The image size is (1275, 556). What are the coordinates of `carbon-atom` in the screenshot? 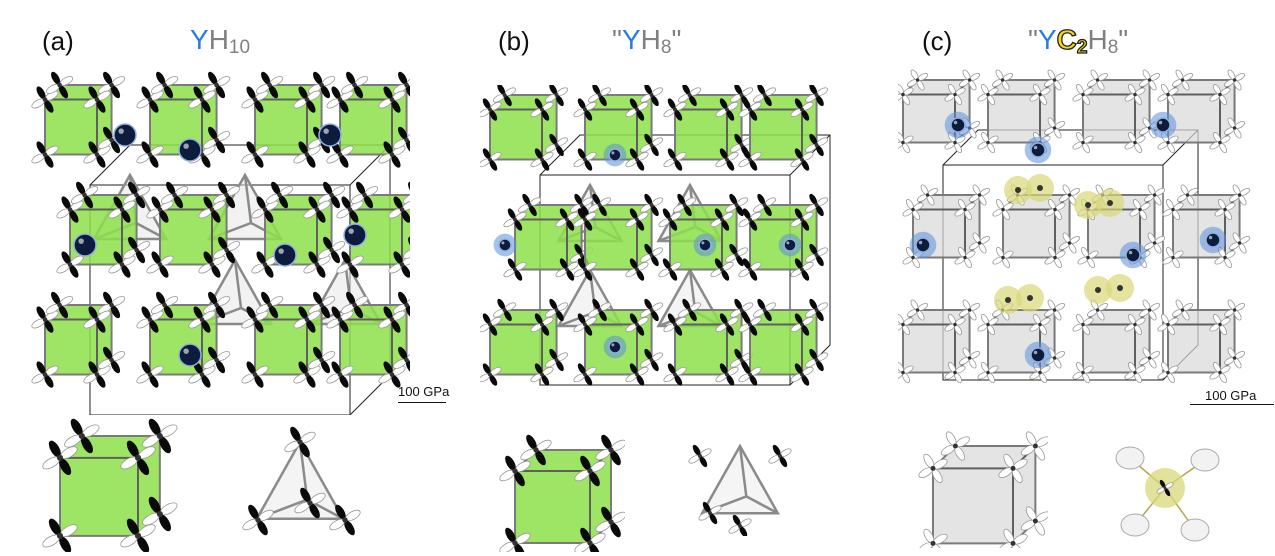 It's located at (1030, 298).